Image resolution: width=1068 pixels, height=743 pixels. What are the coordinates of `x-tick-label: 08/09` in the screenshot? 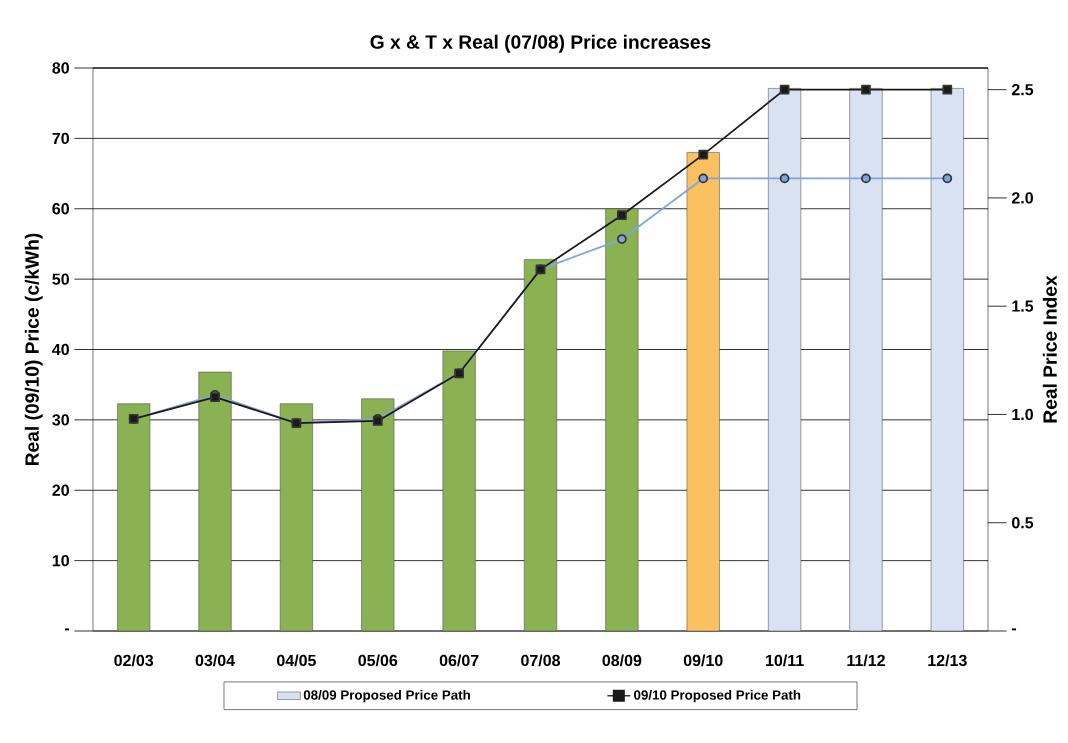 It's located at (622, 660).